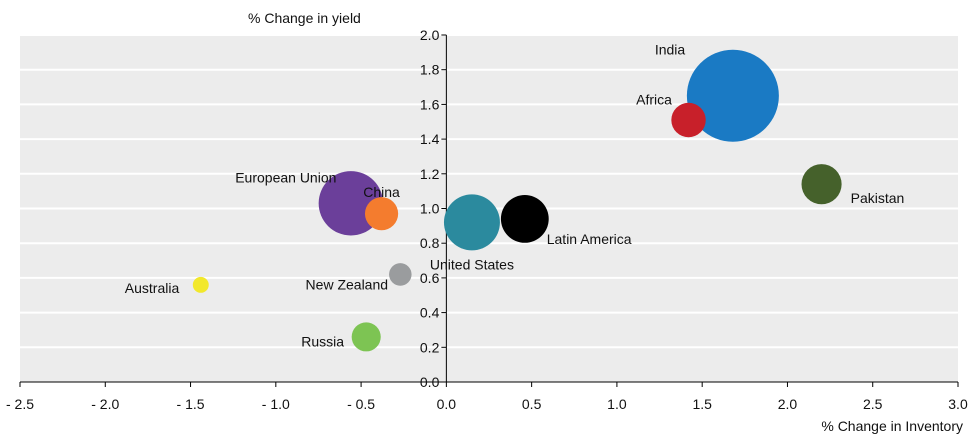  I want to click on y-tick-label: 1.0, so click(430, 209).